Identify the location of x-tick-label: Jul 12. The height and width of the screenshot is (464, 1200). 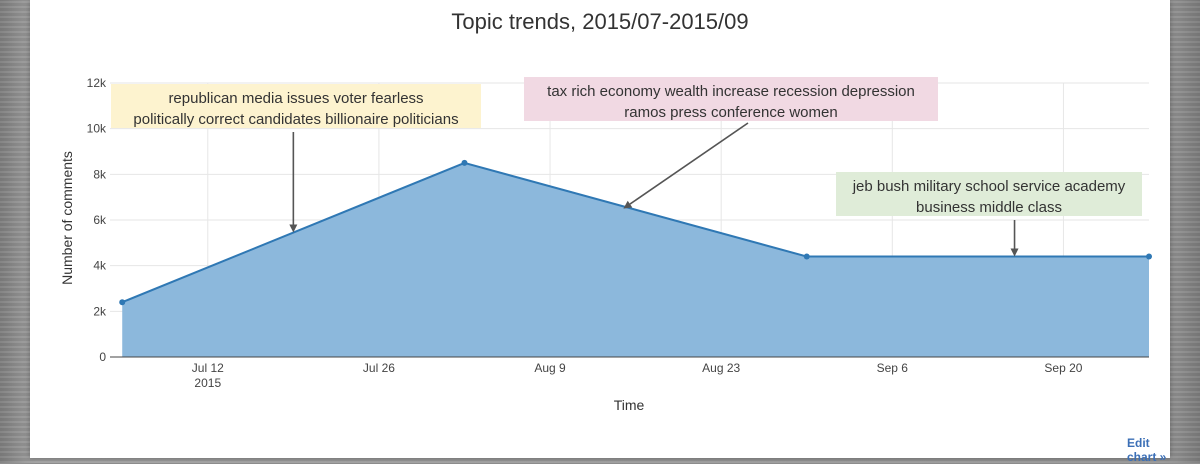
(208, 368).